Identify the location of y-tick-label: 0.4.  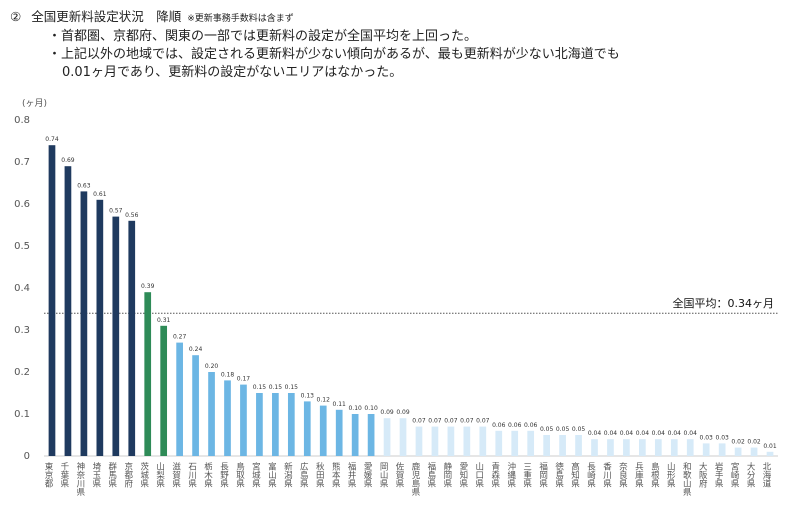
(22, 288).